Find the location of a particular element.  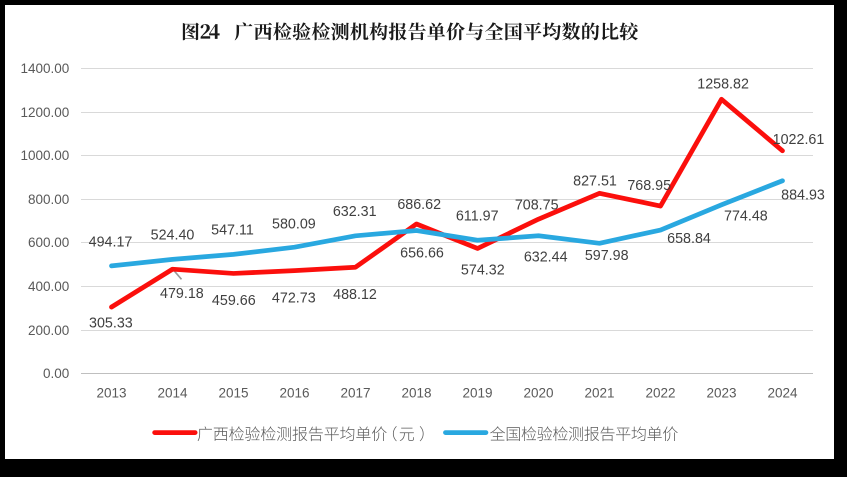

svg-text: 2019 is located at coordinates (477, 393).